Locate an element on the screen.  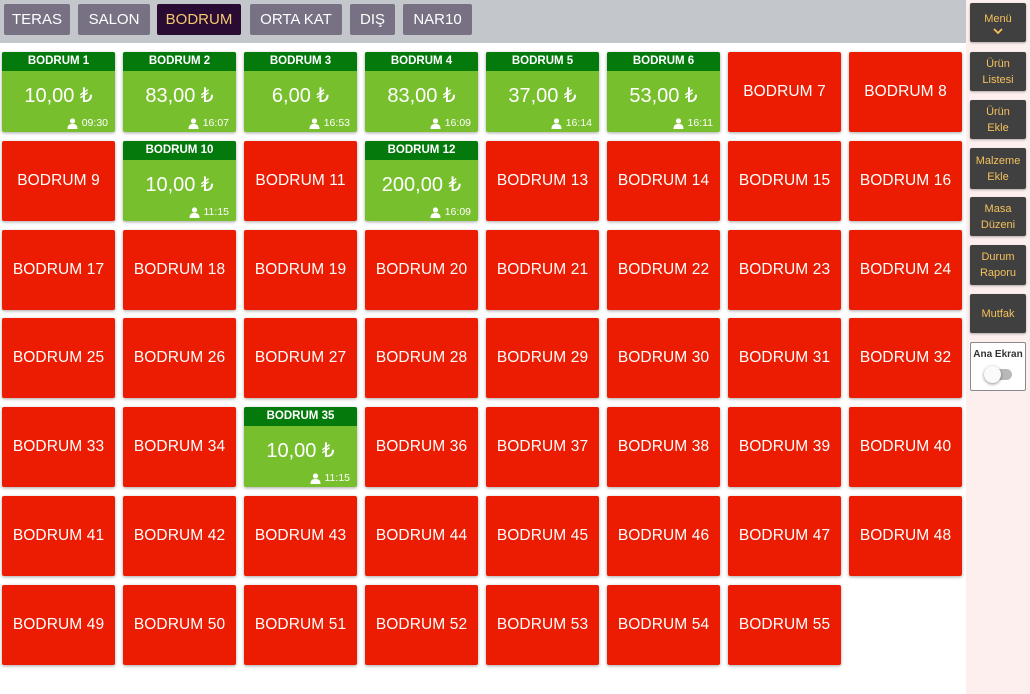
table-name: BODRUM 31 is located at coordinates (784, 357).